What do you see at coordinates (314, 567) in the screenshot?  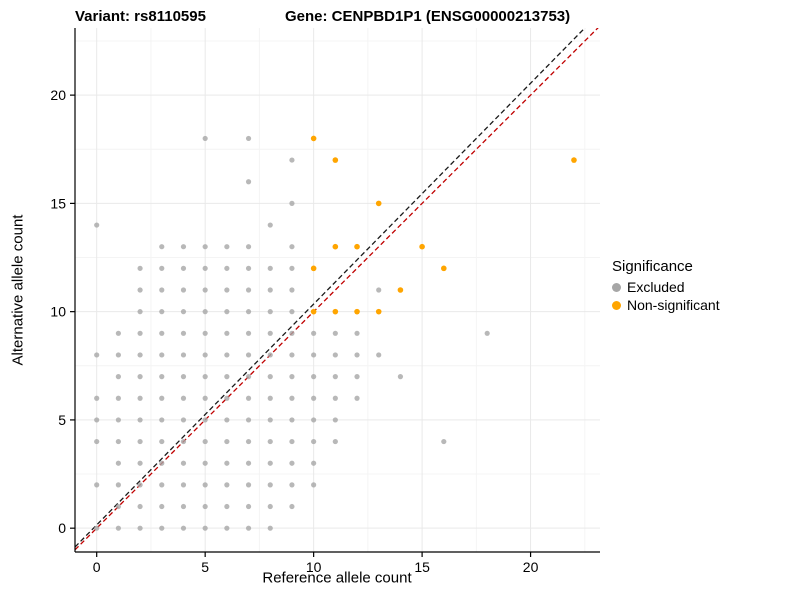 I see `x-tick-label: 10` at bounding box center [314, 567].